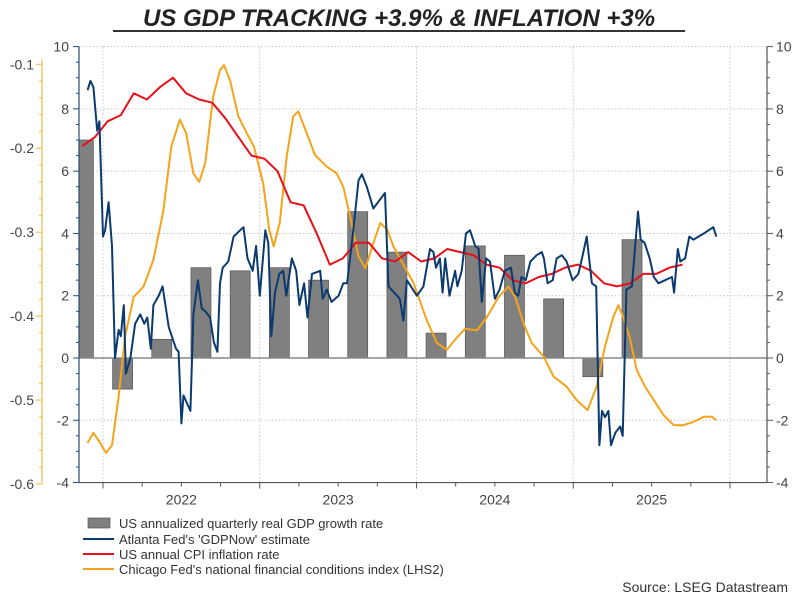  Describe the element at coordinates (22, 148) in the screenshot. I see `left2-axis-tick-label: -0.2` at that location.